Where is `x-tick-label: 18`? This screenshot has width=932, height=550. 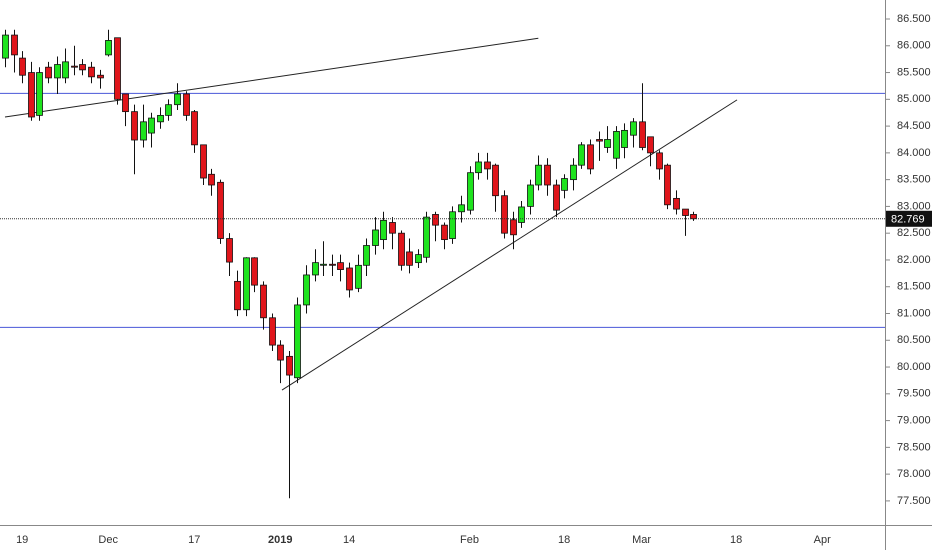
x-tick-label: 18 is located at coordinates (736, 540).